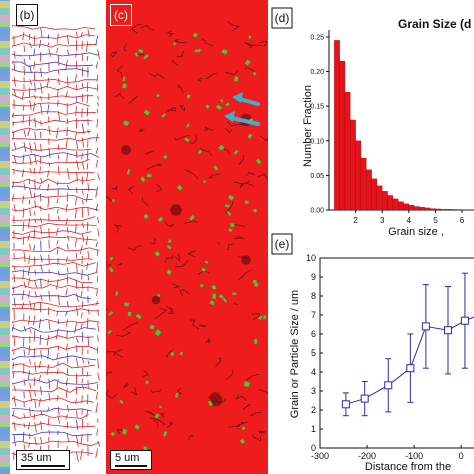 The width and height of the screenshot is (474, 474). I want to click on histogram-ytick-label: 0.10, so click(317, 141).